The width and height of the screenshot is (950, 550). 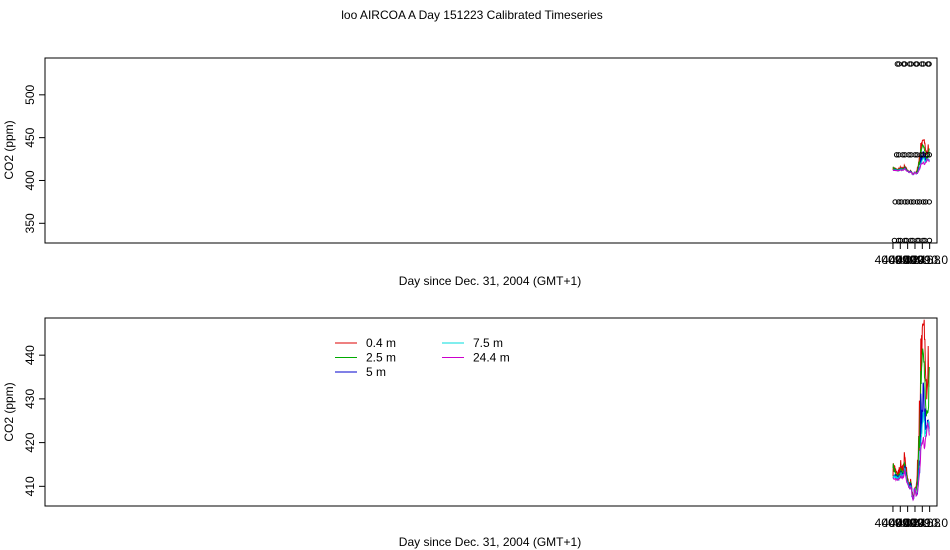 What do you see at coordinates (893, 260) in the screenshot?
I see `top-x-tick-label: 4009.0` at bounding box center [893, 260].